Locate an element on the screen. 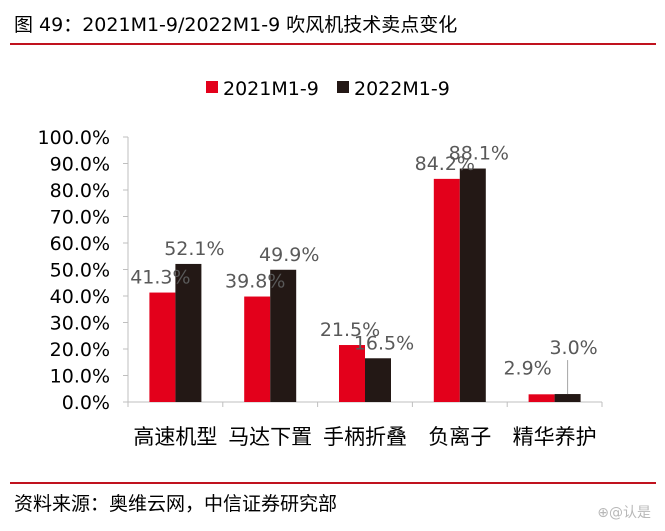 This screenshot has height=531, width=665. data-label-2022-1: 52.1% is located at coordinates (194, 249).